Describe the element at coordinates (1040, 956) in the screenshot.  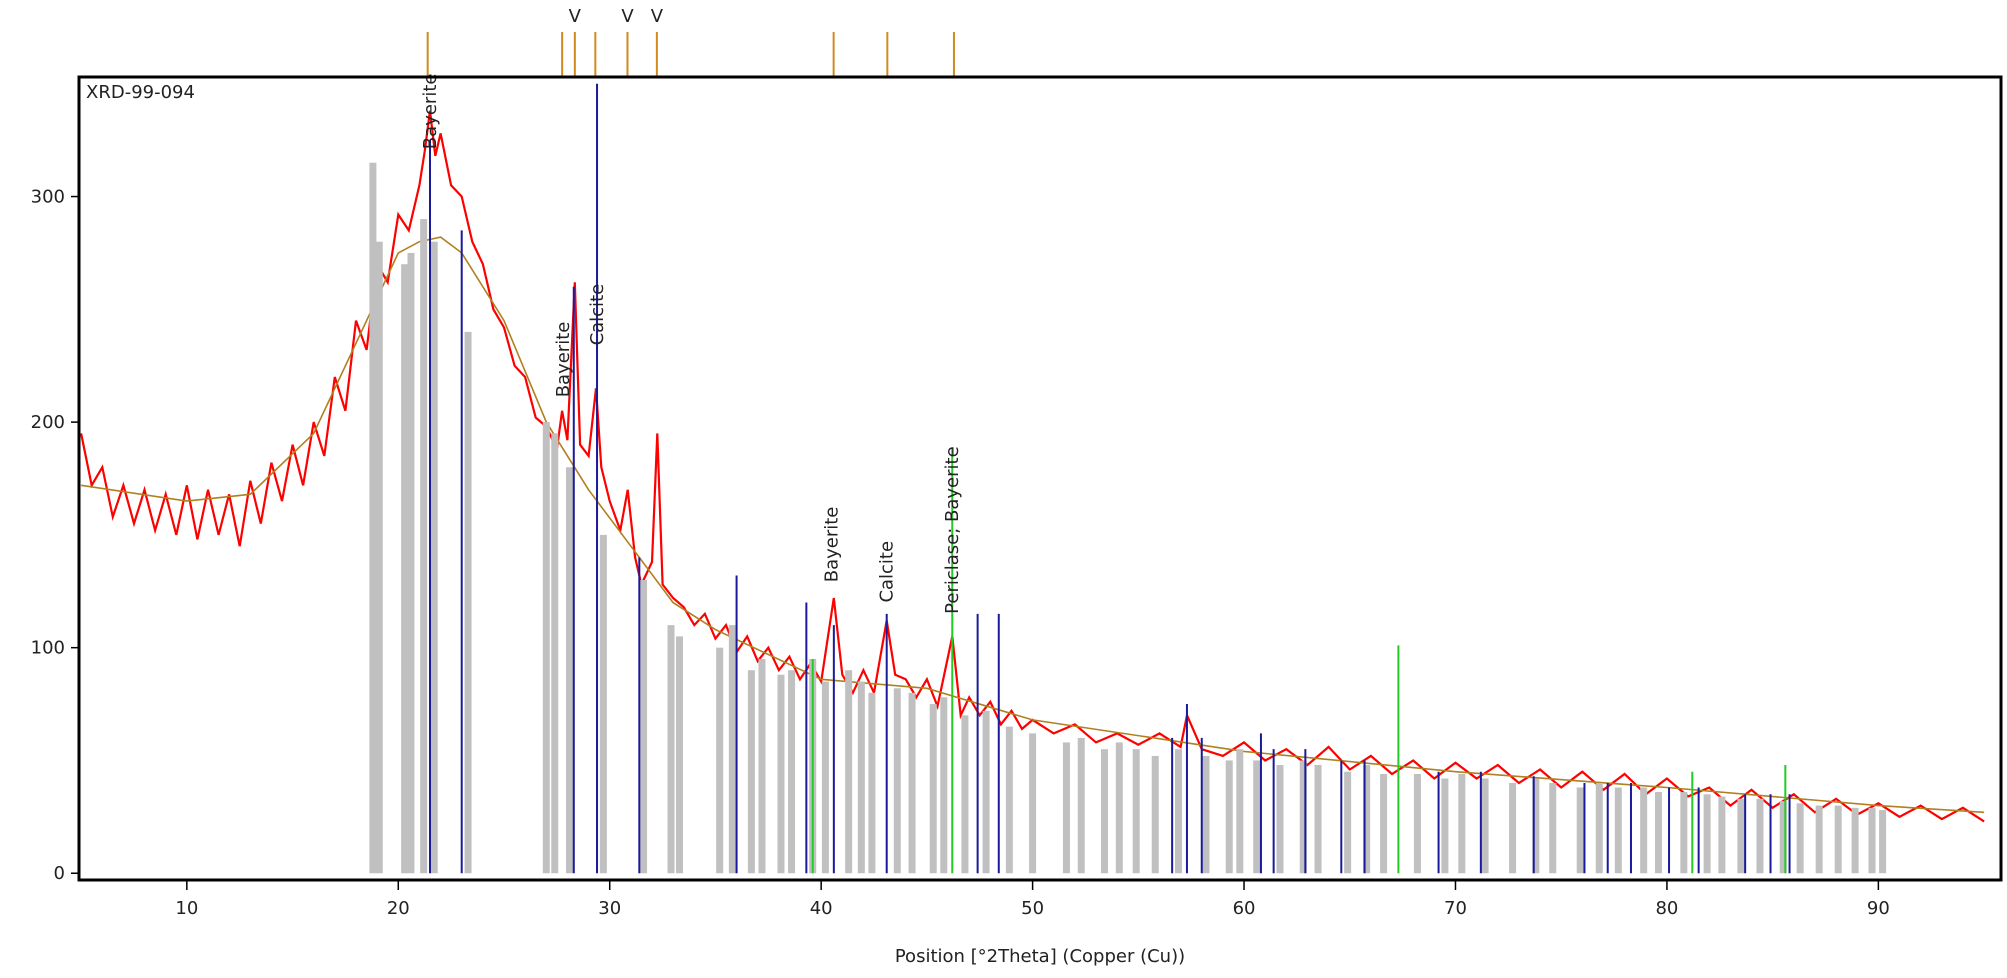
I see `x-axis-title: Position [°2Theta] (Copper (Cu))` at that location.